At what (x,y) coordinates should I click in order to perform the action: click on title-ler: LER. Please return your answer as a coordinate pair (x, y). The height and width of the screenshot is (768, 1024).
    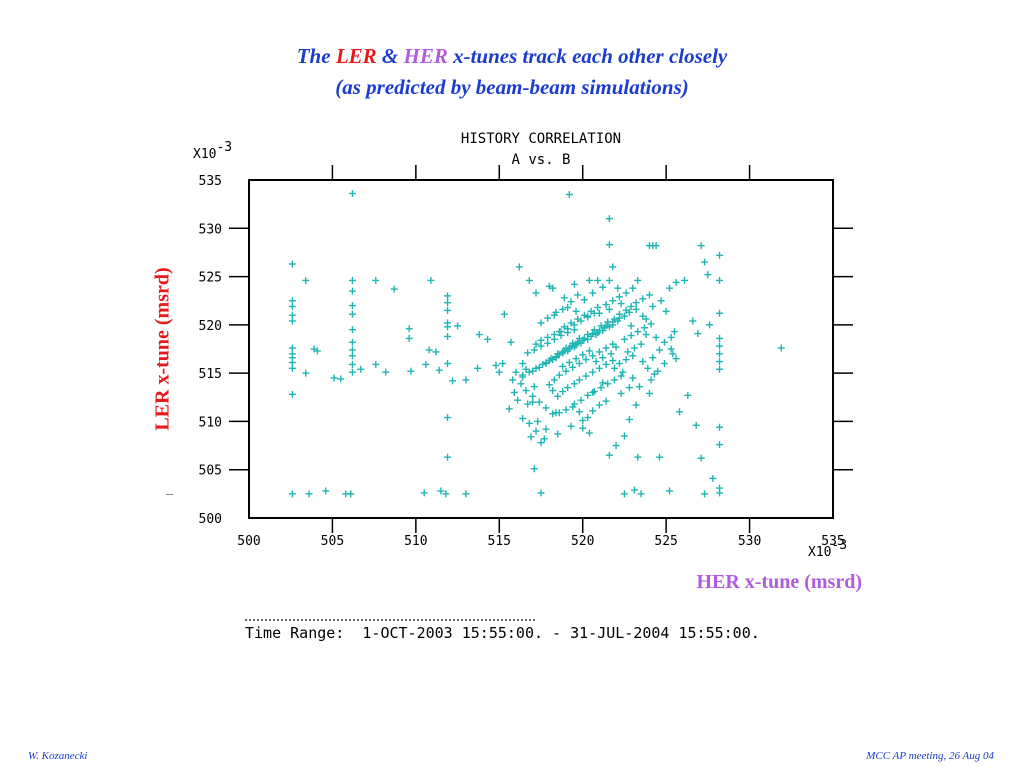
    Looking at the image, I should click on (356, 56).